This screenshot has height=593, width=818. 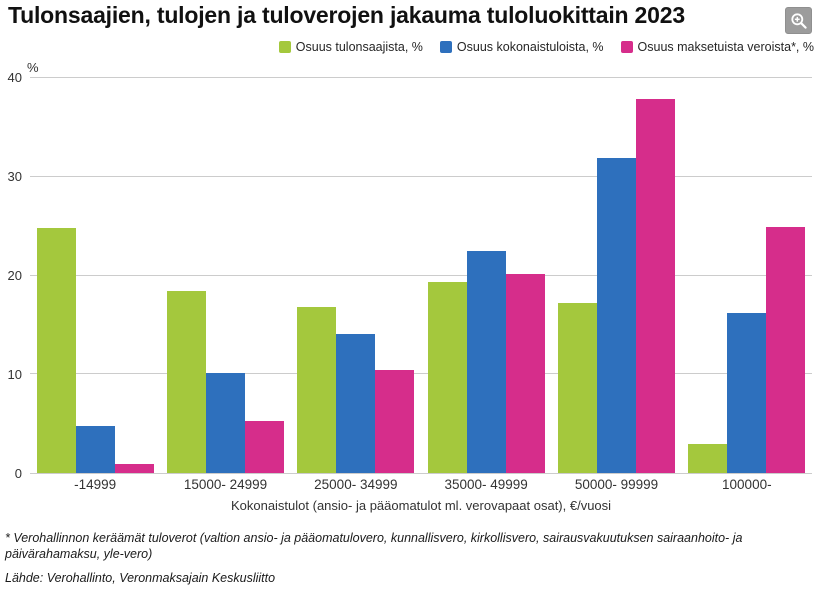 I want to click on y-tick-label: 0, so click(x=18, y=473).